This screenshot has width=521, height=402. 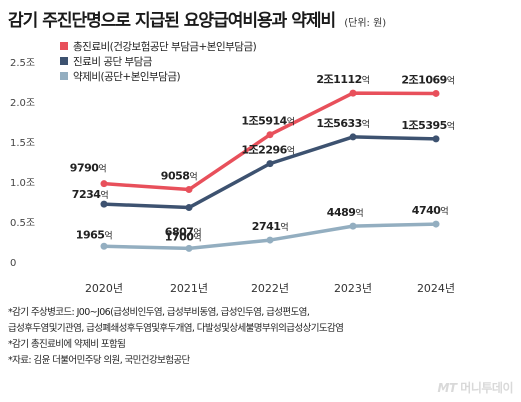 What do you see at coordinates (165, 47) in the screenshot?
I see `legend-label: 총진료비(건강보험공단 부담금+본인부담금)` at bounding box center [165, 47].